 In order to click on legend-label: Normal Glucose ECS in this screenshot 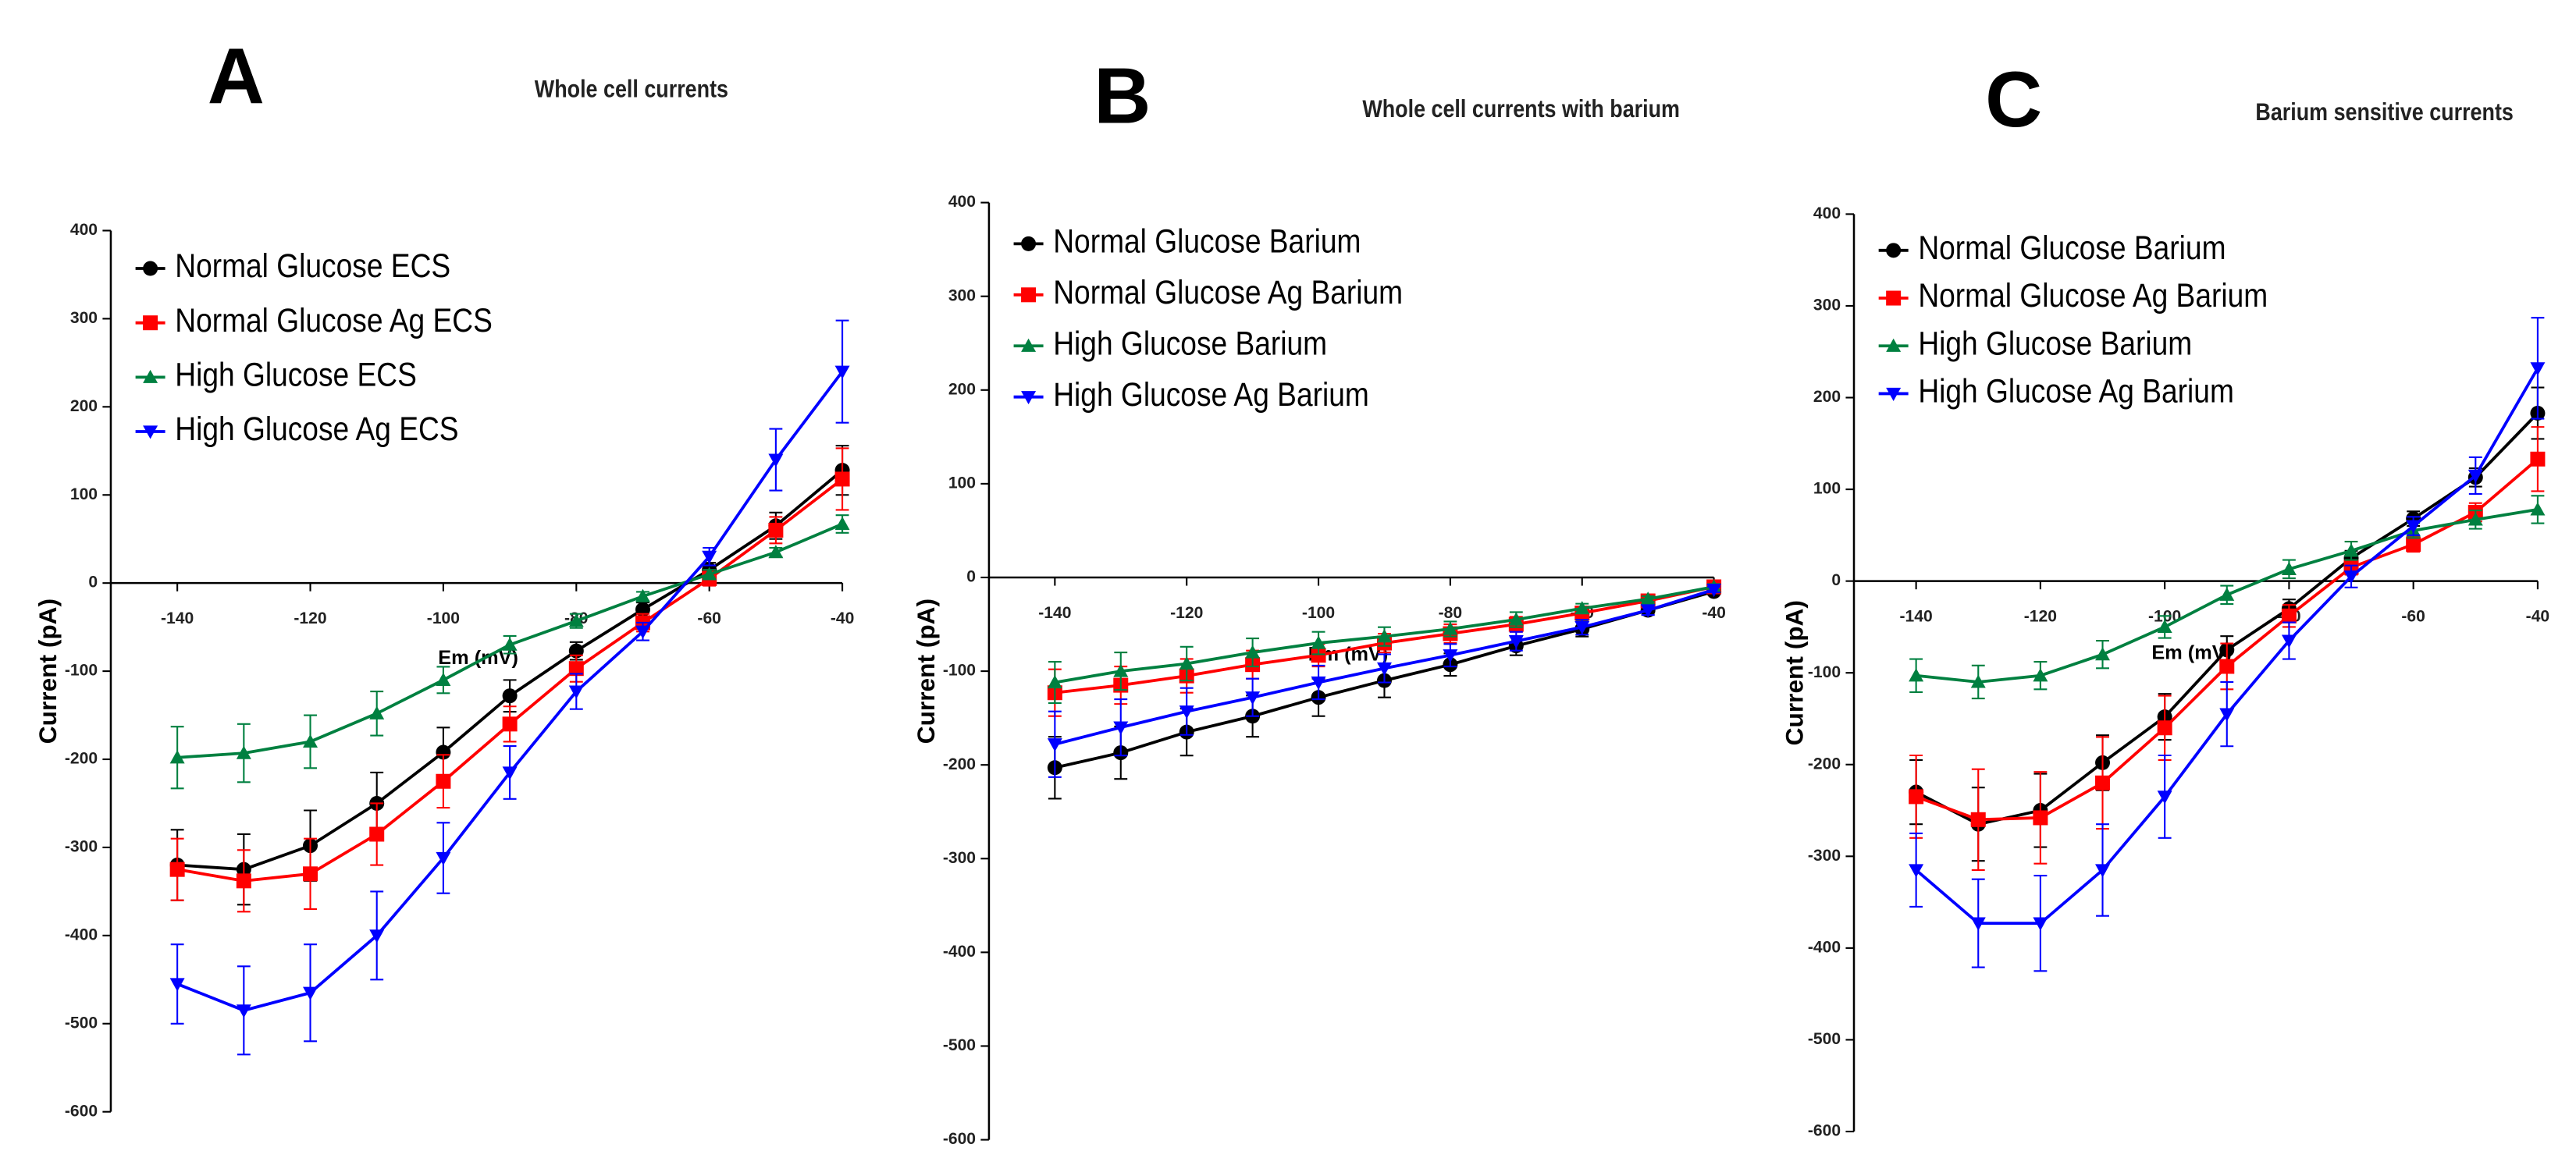, I will do `click(312, 266)`.